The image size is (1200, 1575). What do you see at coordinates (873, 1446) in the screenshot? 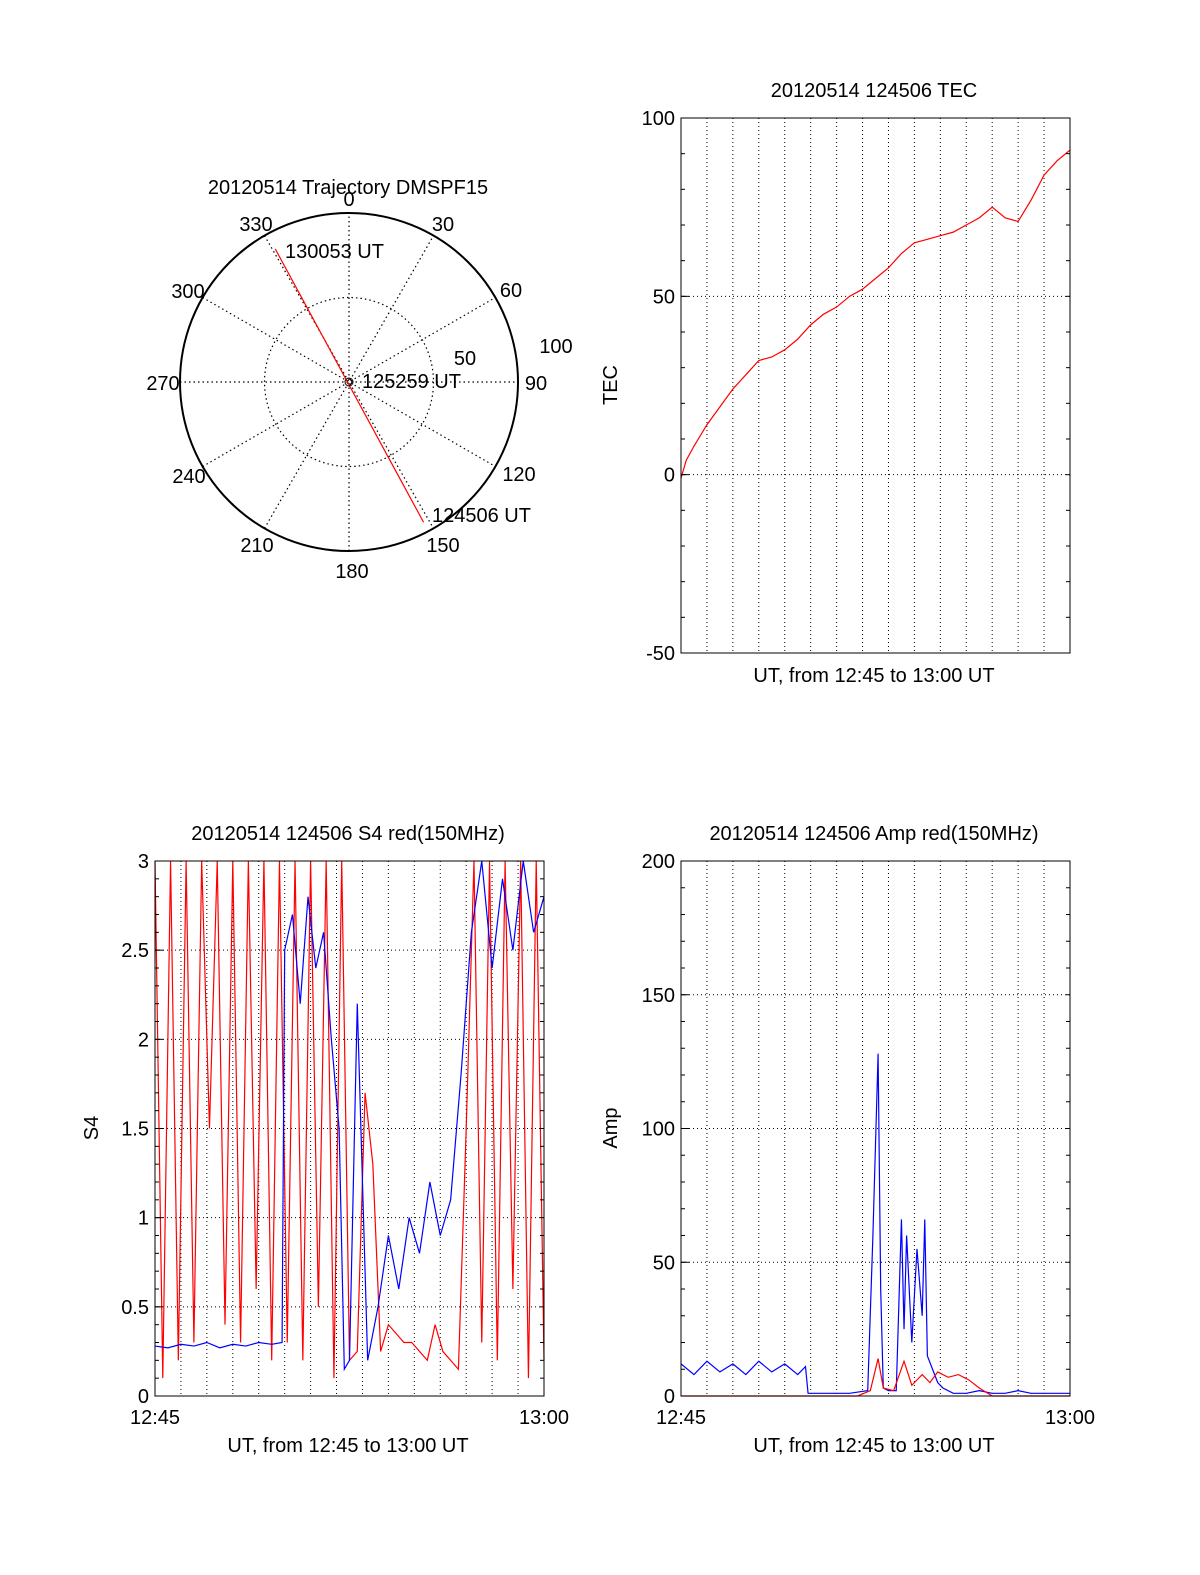
I see `amp-xlabel: UT, from 12:45 to 13:00 UT` at bounding box center [873, 1446].